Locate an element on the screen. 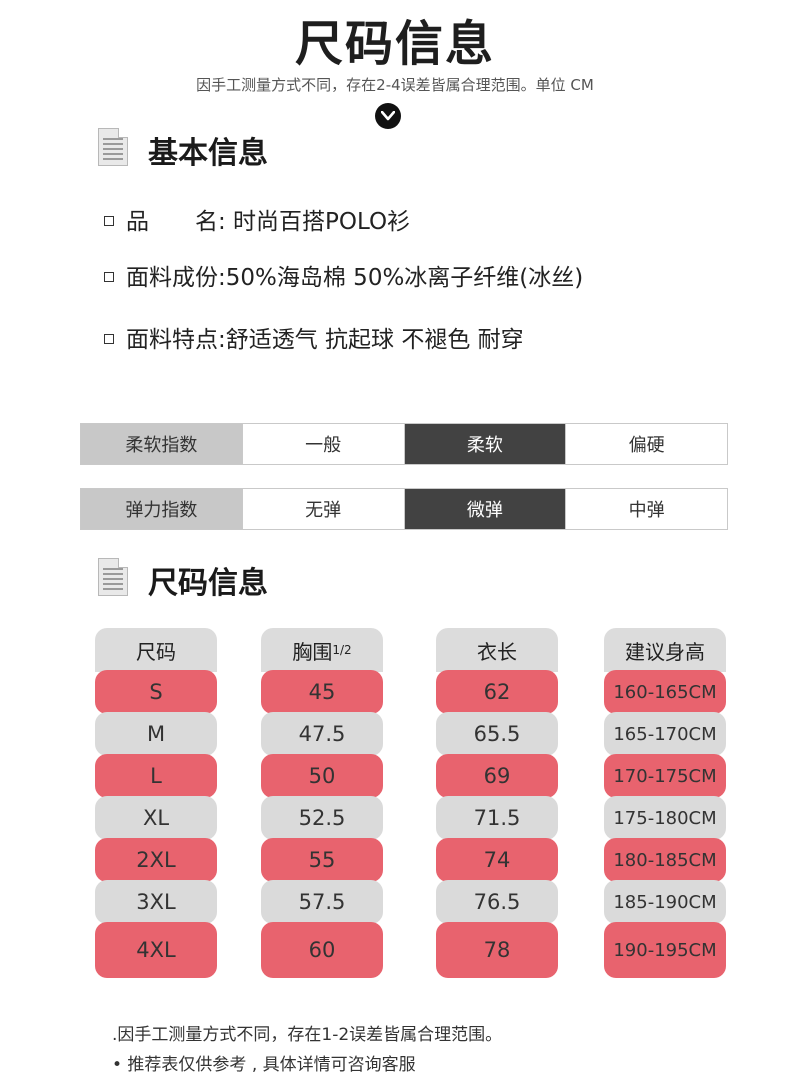  size-column: 尺码 S M L XL 2XL 3XL 4XL is located at coordinates (156, 803).